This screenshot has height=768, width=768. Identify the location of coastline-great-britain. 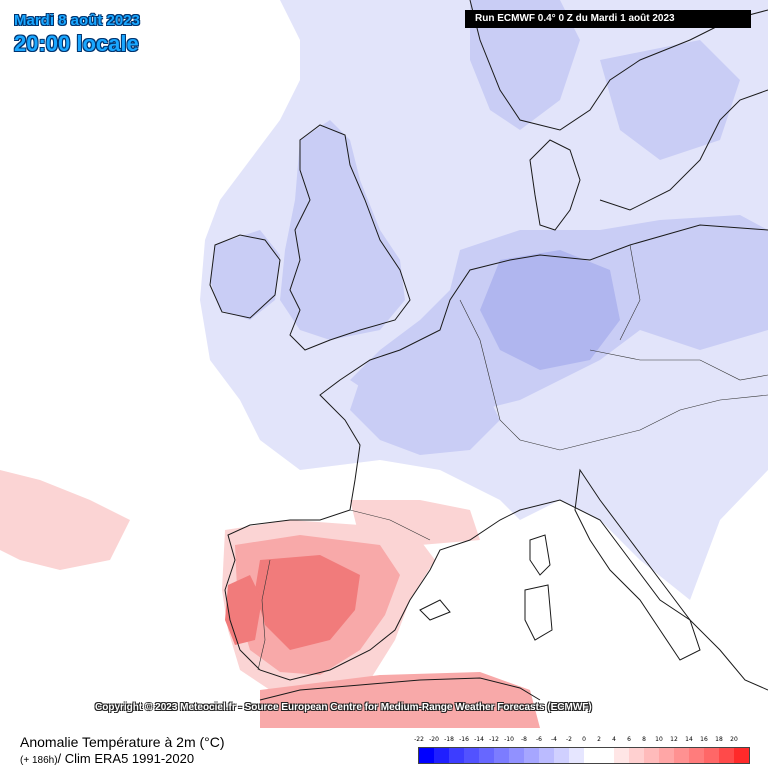
(350, 237).